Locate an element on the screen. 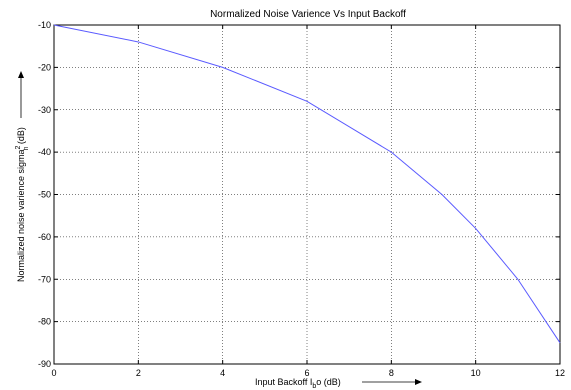 This screenshot has width=571, height=390. y-axis-label-subscript: n is located at coordinates (26, 149).